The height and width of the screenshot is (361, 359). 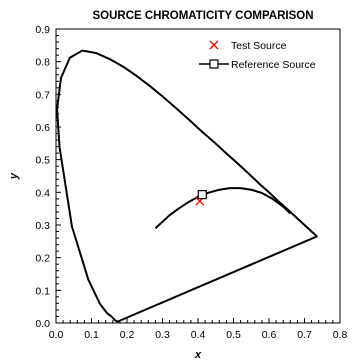 I want to click on y-tick-label: 0.7, so click(x=42, y=95).